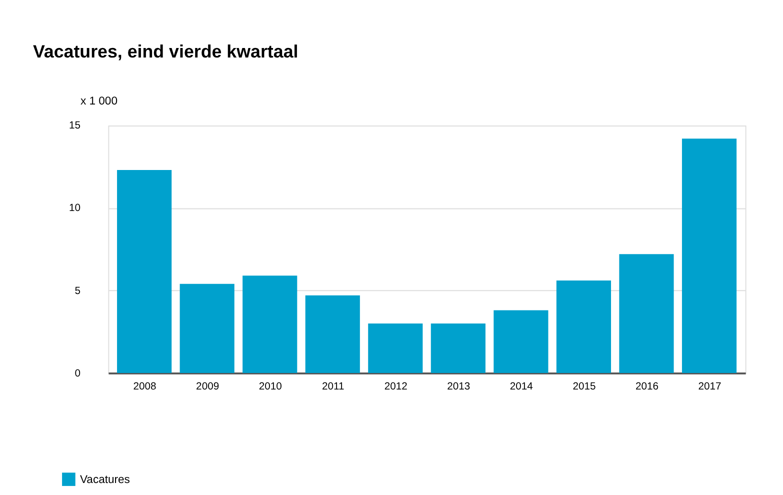 Image resolution: width=783 pixels, height=495 pixels. Describe the element at coordinates (145, 386) in the screenshot. I see `x-tick-label: 2008` at that location.